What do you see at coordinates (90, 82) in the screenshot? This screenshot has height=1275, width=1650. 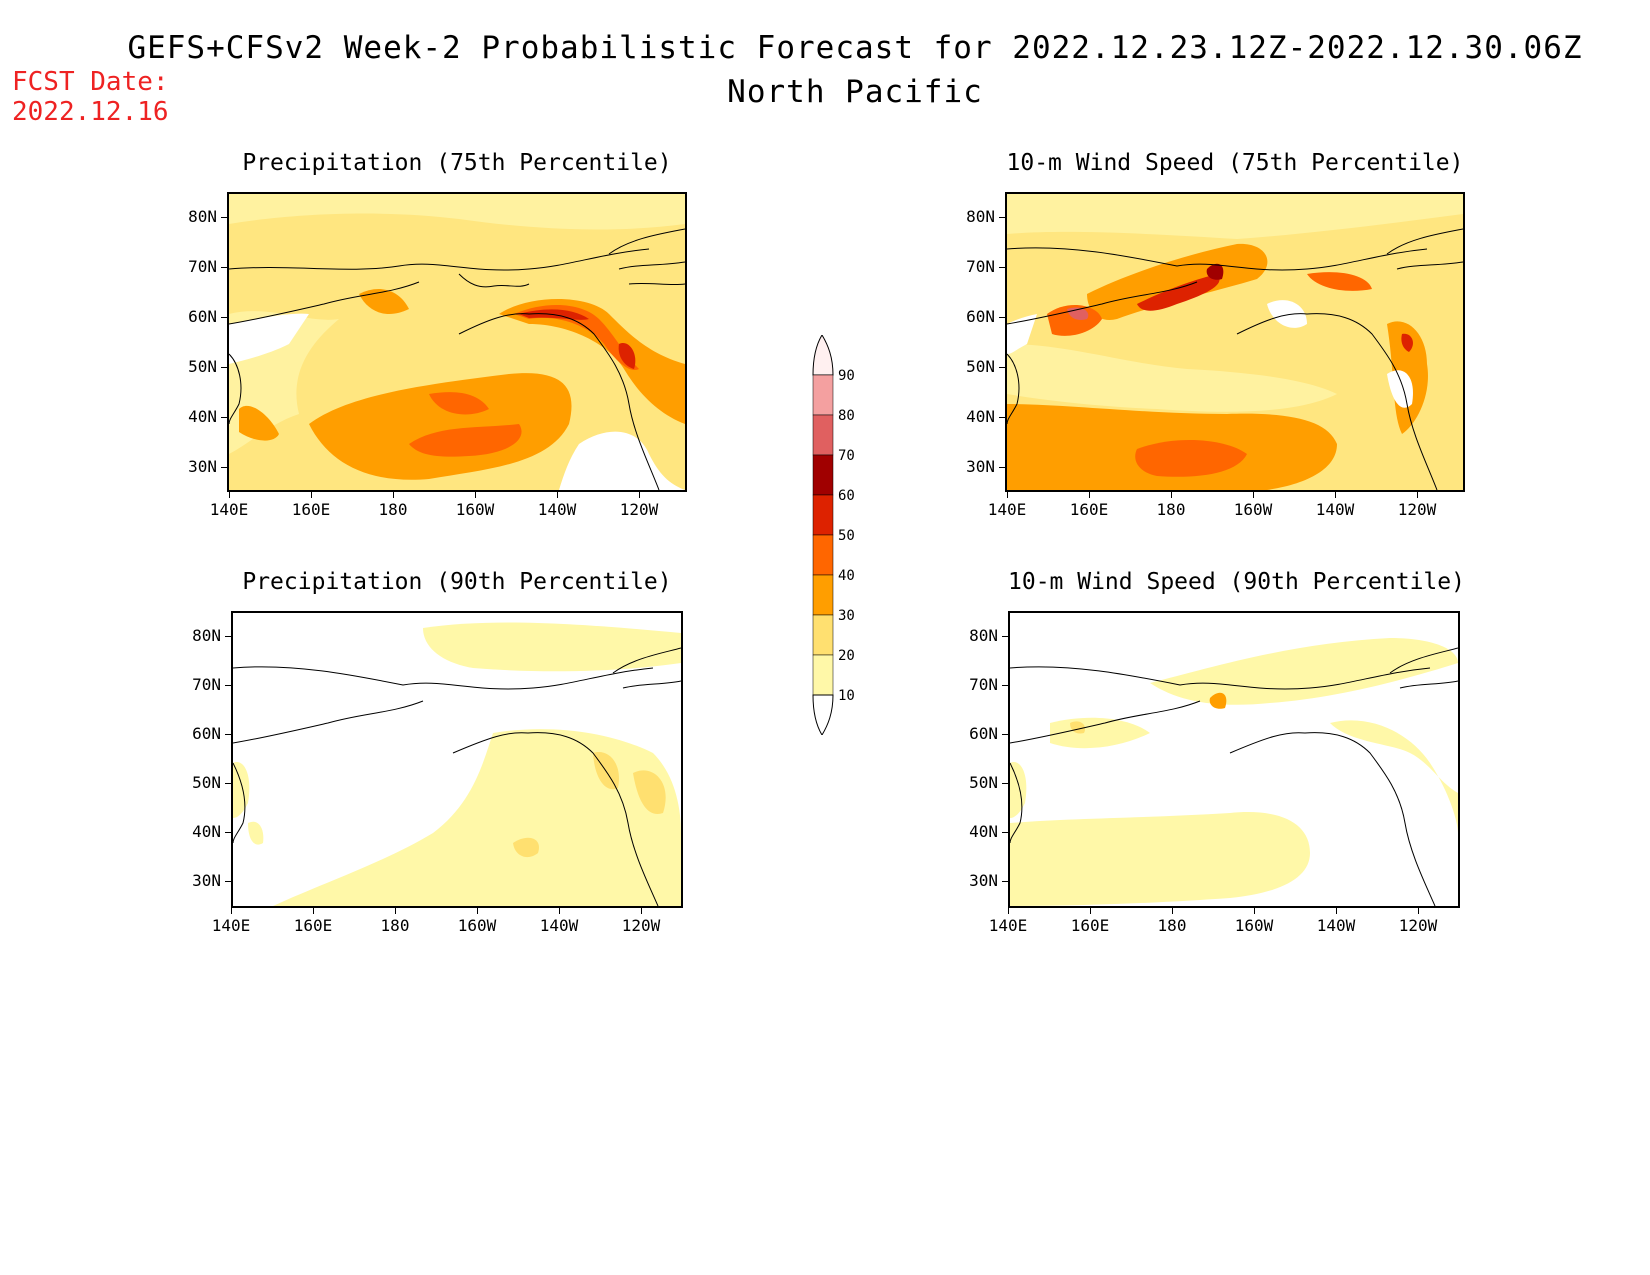 I see `fcst-date-label: FCST Date:` at bounding box center [90, 82].